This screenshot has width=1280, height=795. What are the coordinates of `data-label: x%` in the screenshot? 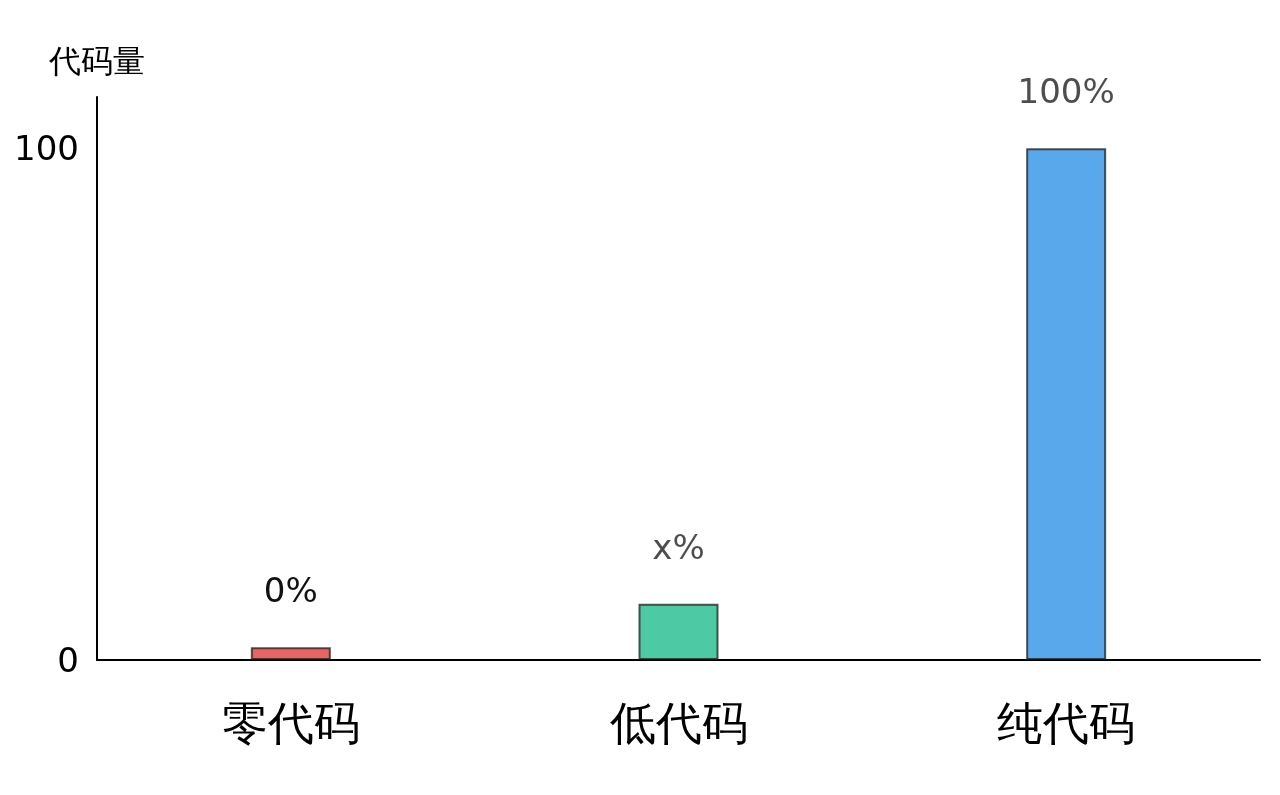 It's located at (678, 546).